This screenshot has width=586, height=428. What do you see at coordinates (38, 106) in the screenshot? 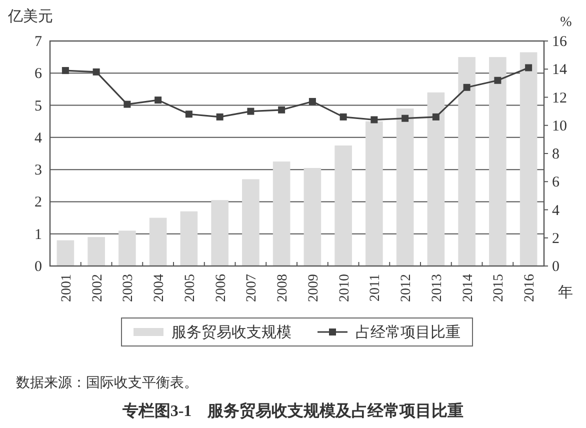
I see `y-tick-label: 5` at bounding box center [38, 106].